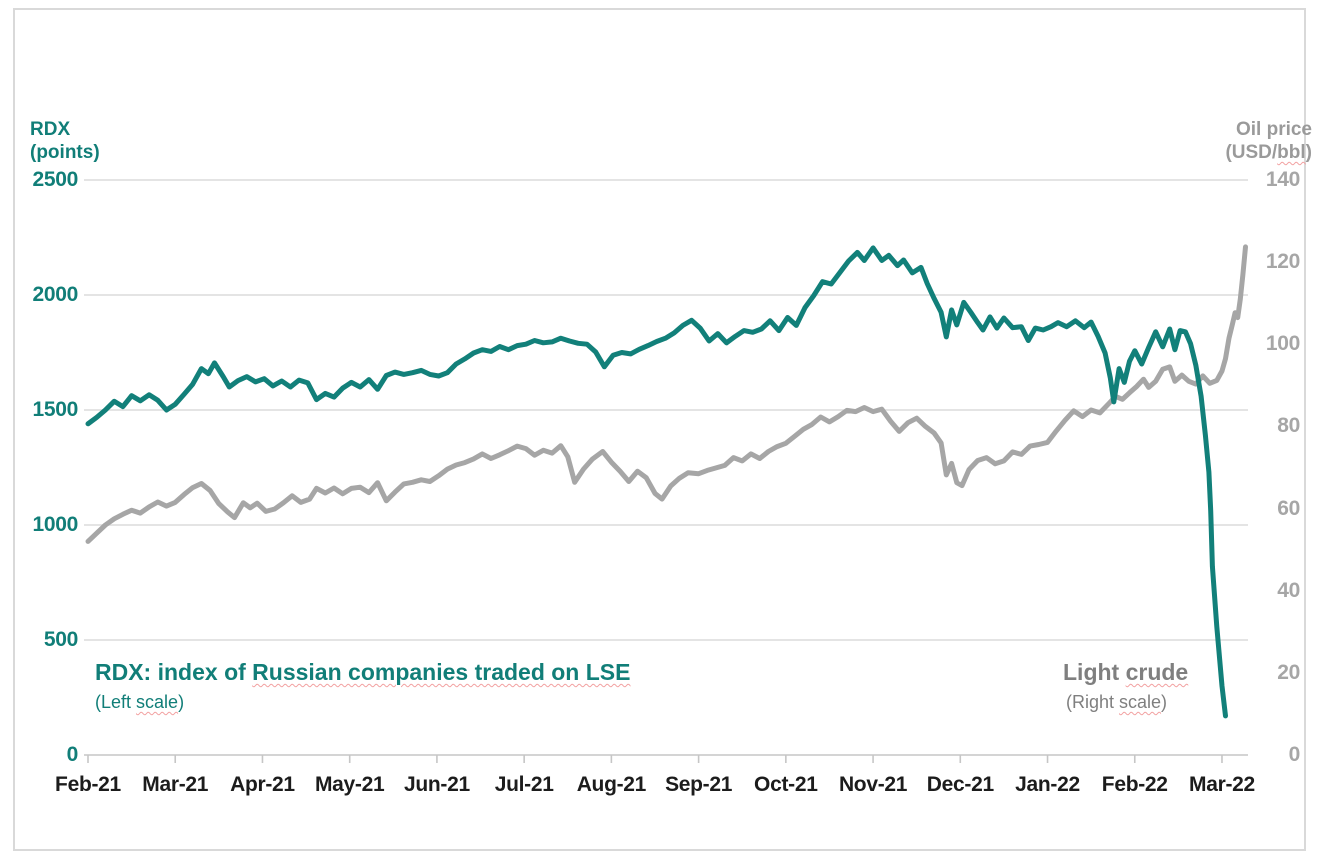 This screenshot has width=1320, height=864. What do you see at coordinates (1222, 784) in the screenshot?
I see `x-axis-tick-label: Mar-22` at bounding box center [1222, 784].